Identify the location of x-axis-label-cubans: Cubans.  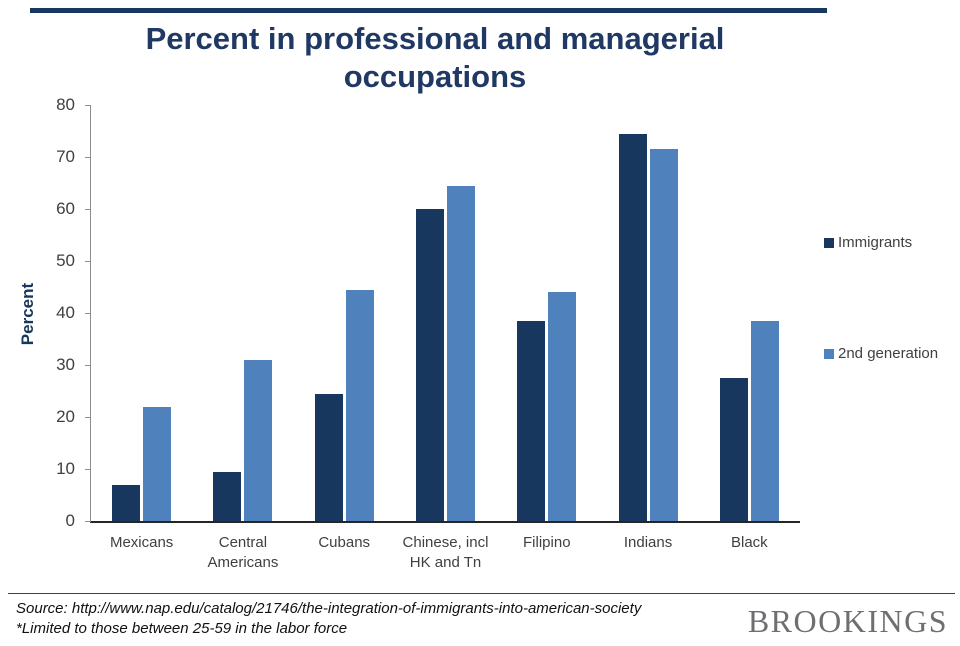
(344, 542).